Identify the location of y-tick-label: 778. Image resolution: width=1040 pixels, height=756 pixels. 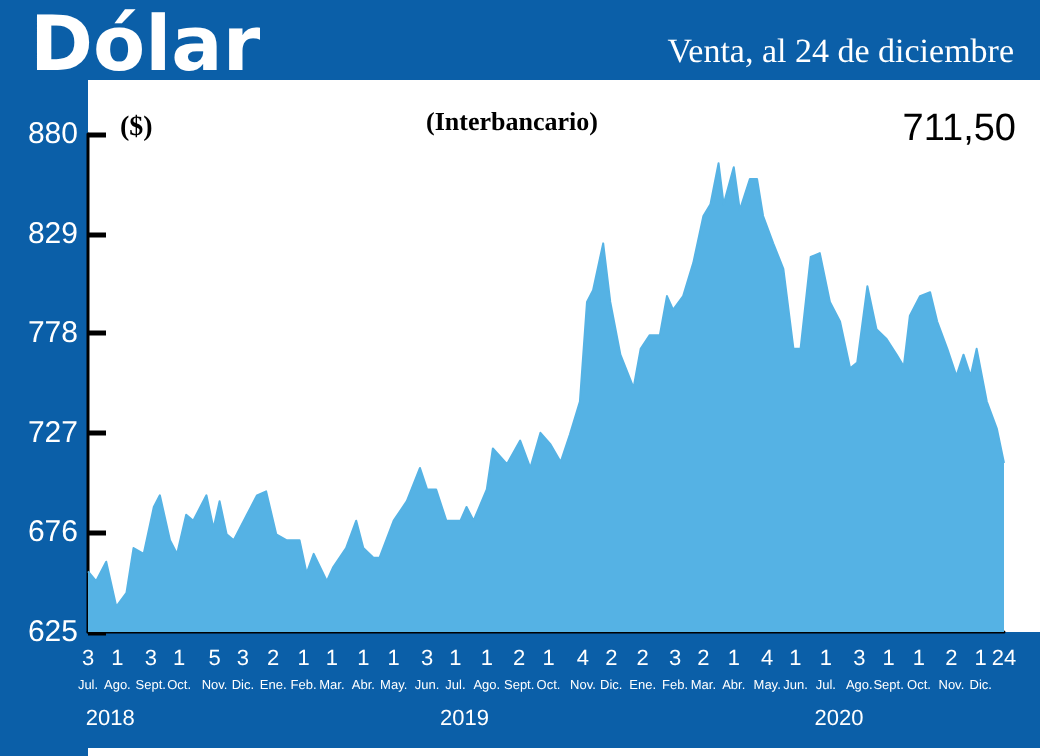
(52, 333).